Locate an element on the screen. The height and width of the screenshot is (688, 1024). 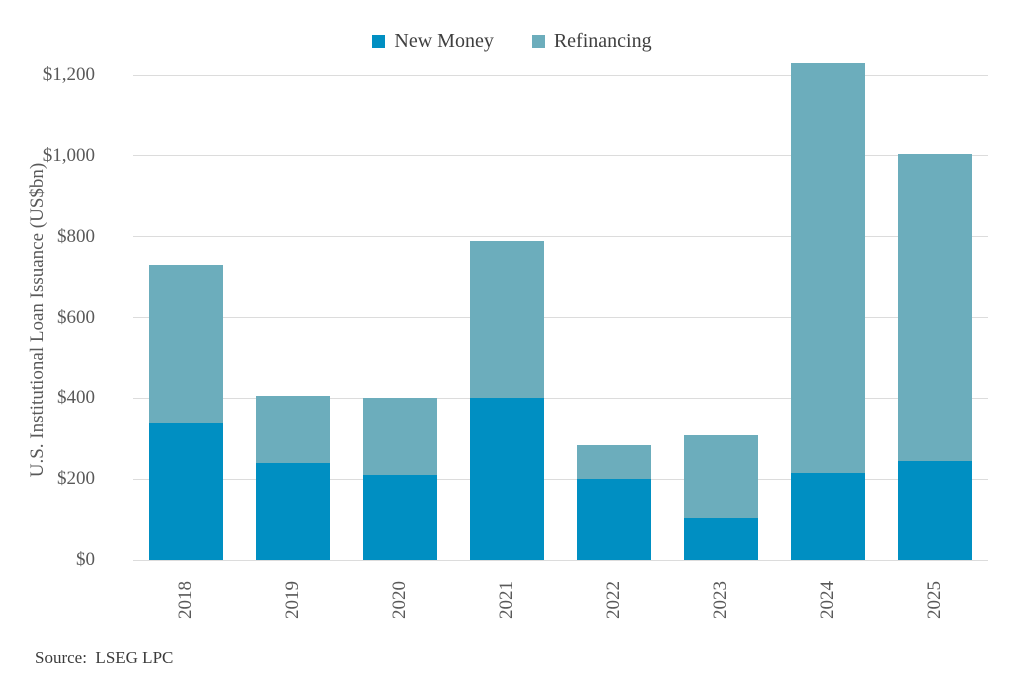
bar-segment-new-money-2020 is located at coordinates (400, 517).